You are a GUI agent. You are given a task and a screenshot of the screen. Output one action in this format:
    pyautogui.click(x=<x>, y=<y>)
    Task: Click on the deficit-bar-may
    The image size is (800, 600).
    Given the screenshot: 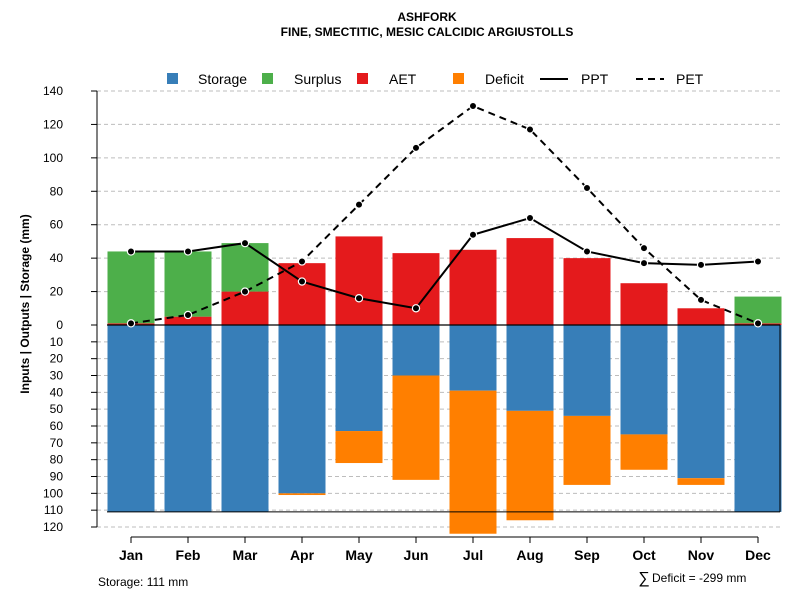 What is the action you would take?
    pyautogui.click(x=359, y=447)
    